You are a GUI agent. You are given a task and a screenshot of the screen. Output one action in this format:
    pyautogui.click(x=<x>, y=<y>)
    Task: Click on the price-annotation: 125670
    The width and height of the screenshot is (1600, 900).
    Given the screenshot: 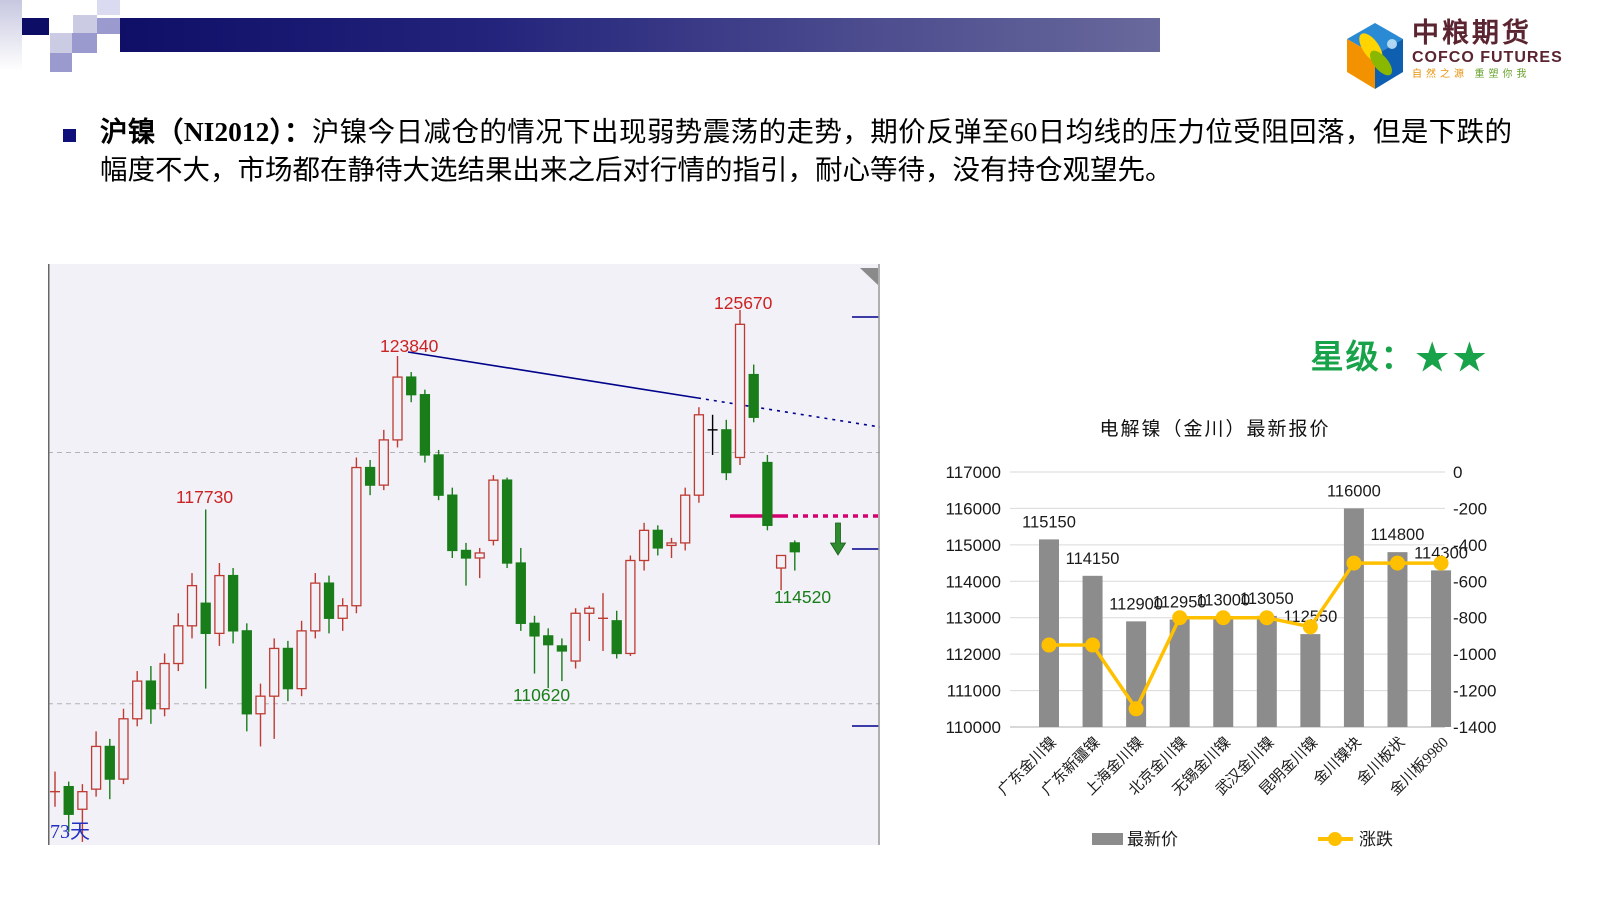 What is the action you would take?
    pyautogui.click(x=743, y=303)
    